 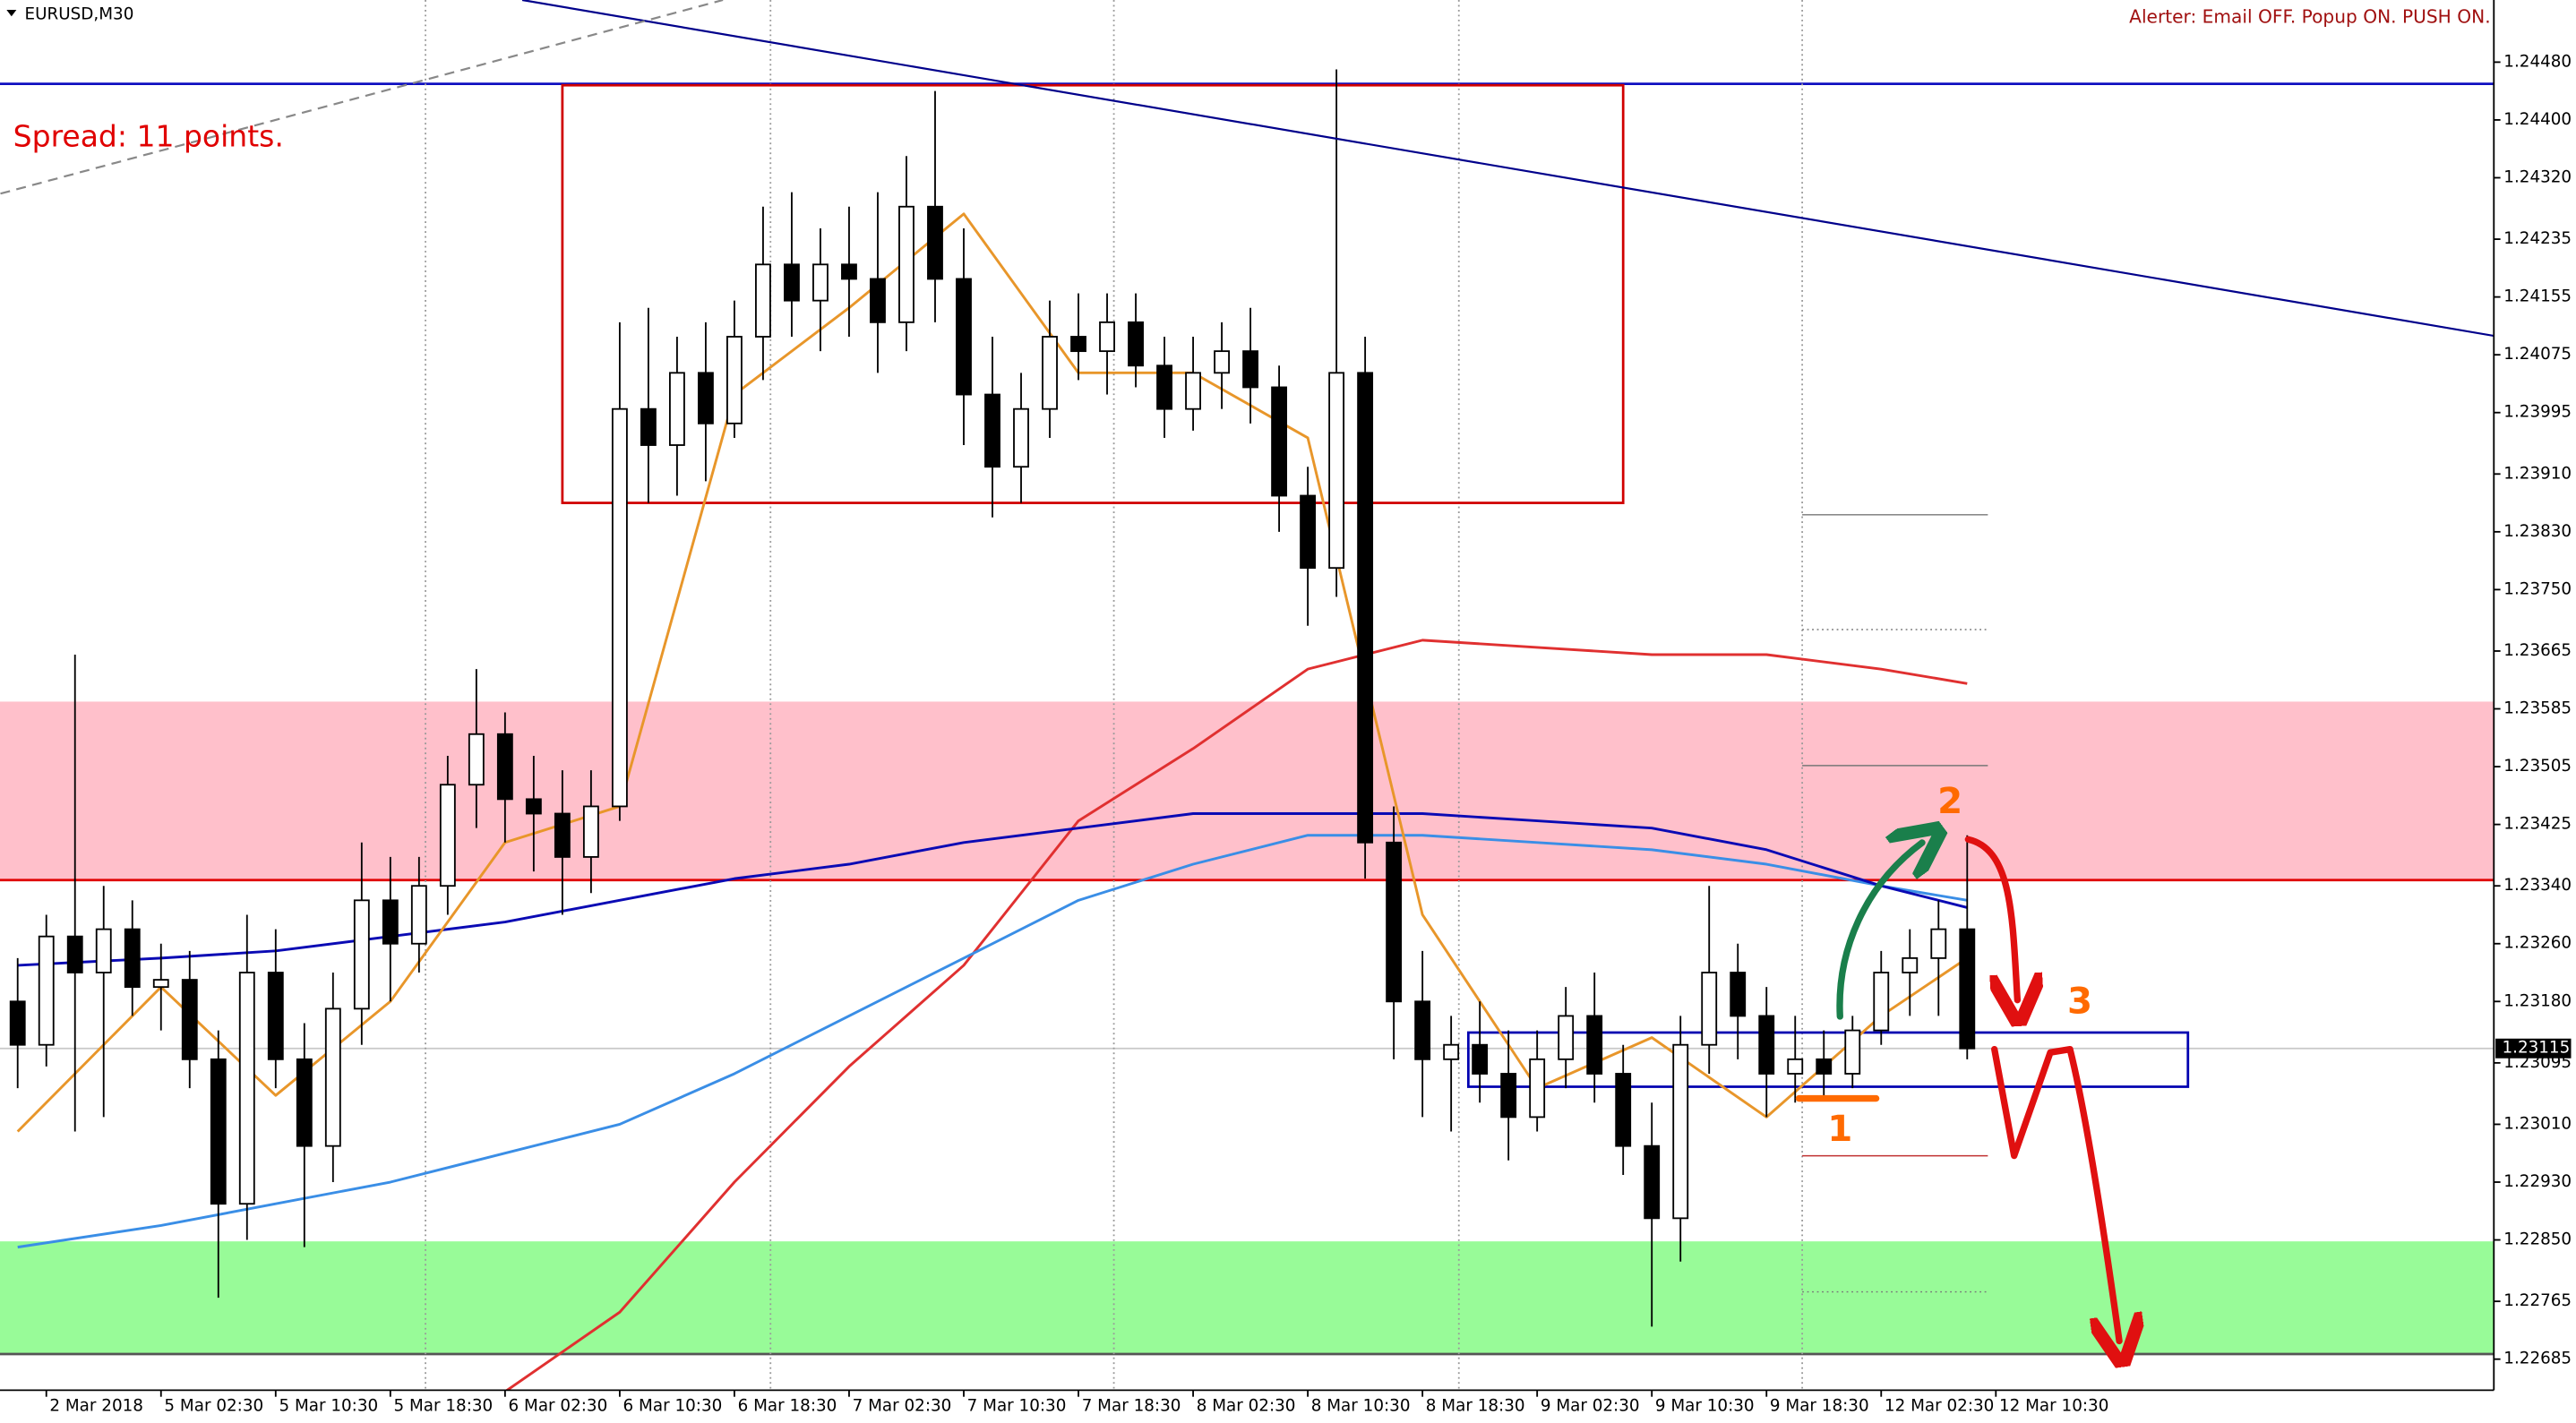 I want to click on x-tick-label: 8 Mar 02:30, so click(x=1246, y=1406).